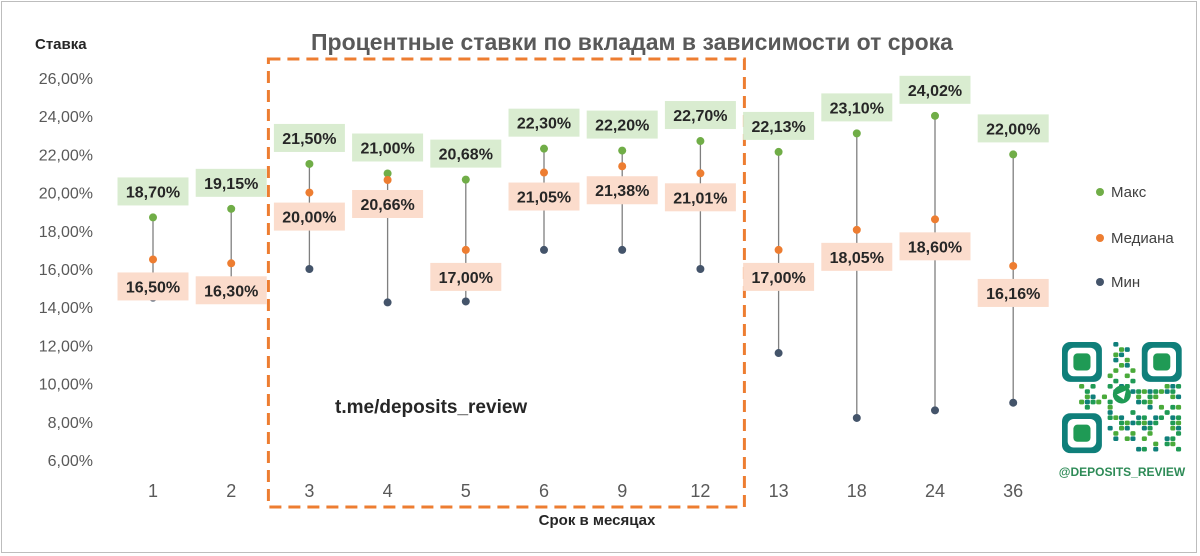 This screenshot has width=1200, height=556. Describe the element at coordinates (153, 287) in the screenshot. I see `median-data-label: 16,50%` at that location.